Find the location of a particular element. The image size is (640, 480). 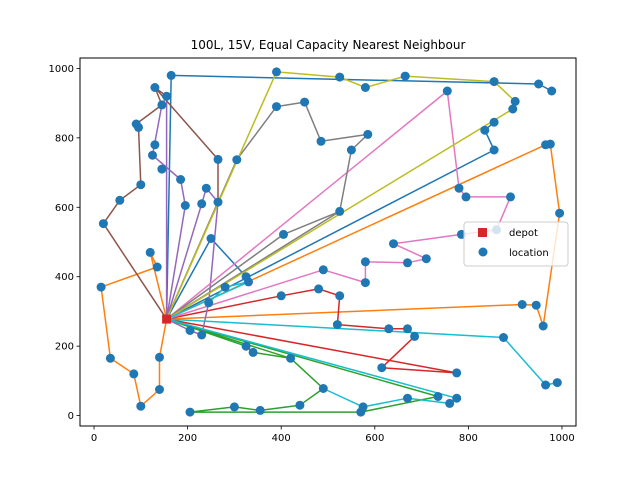

legend-depot-label: depot is located at coordinates (523, 233).